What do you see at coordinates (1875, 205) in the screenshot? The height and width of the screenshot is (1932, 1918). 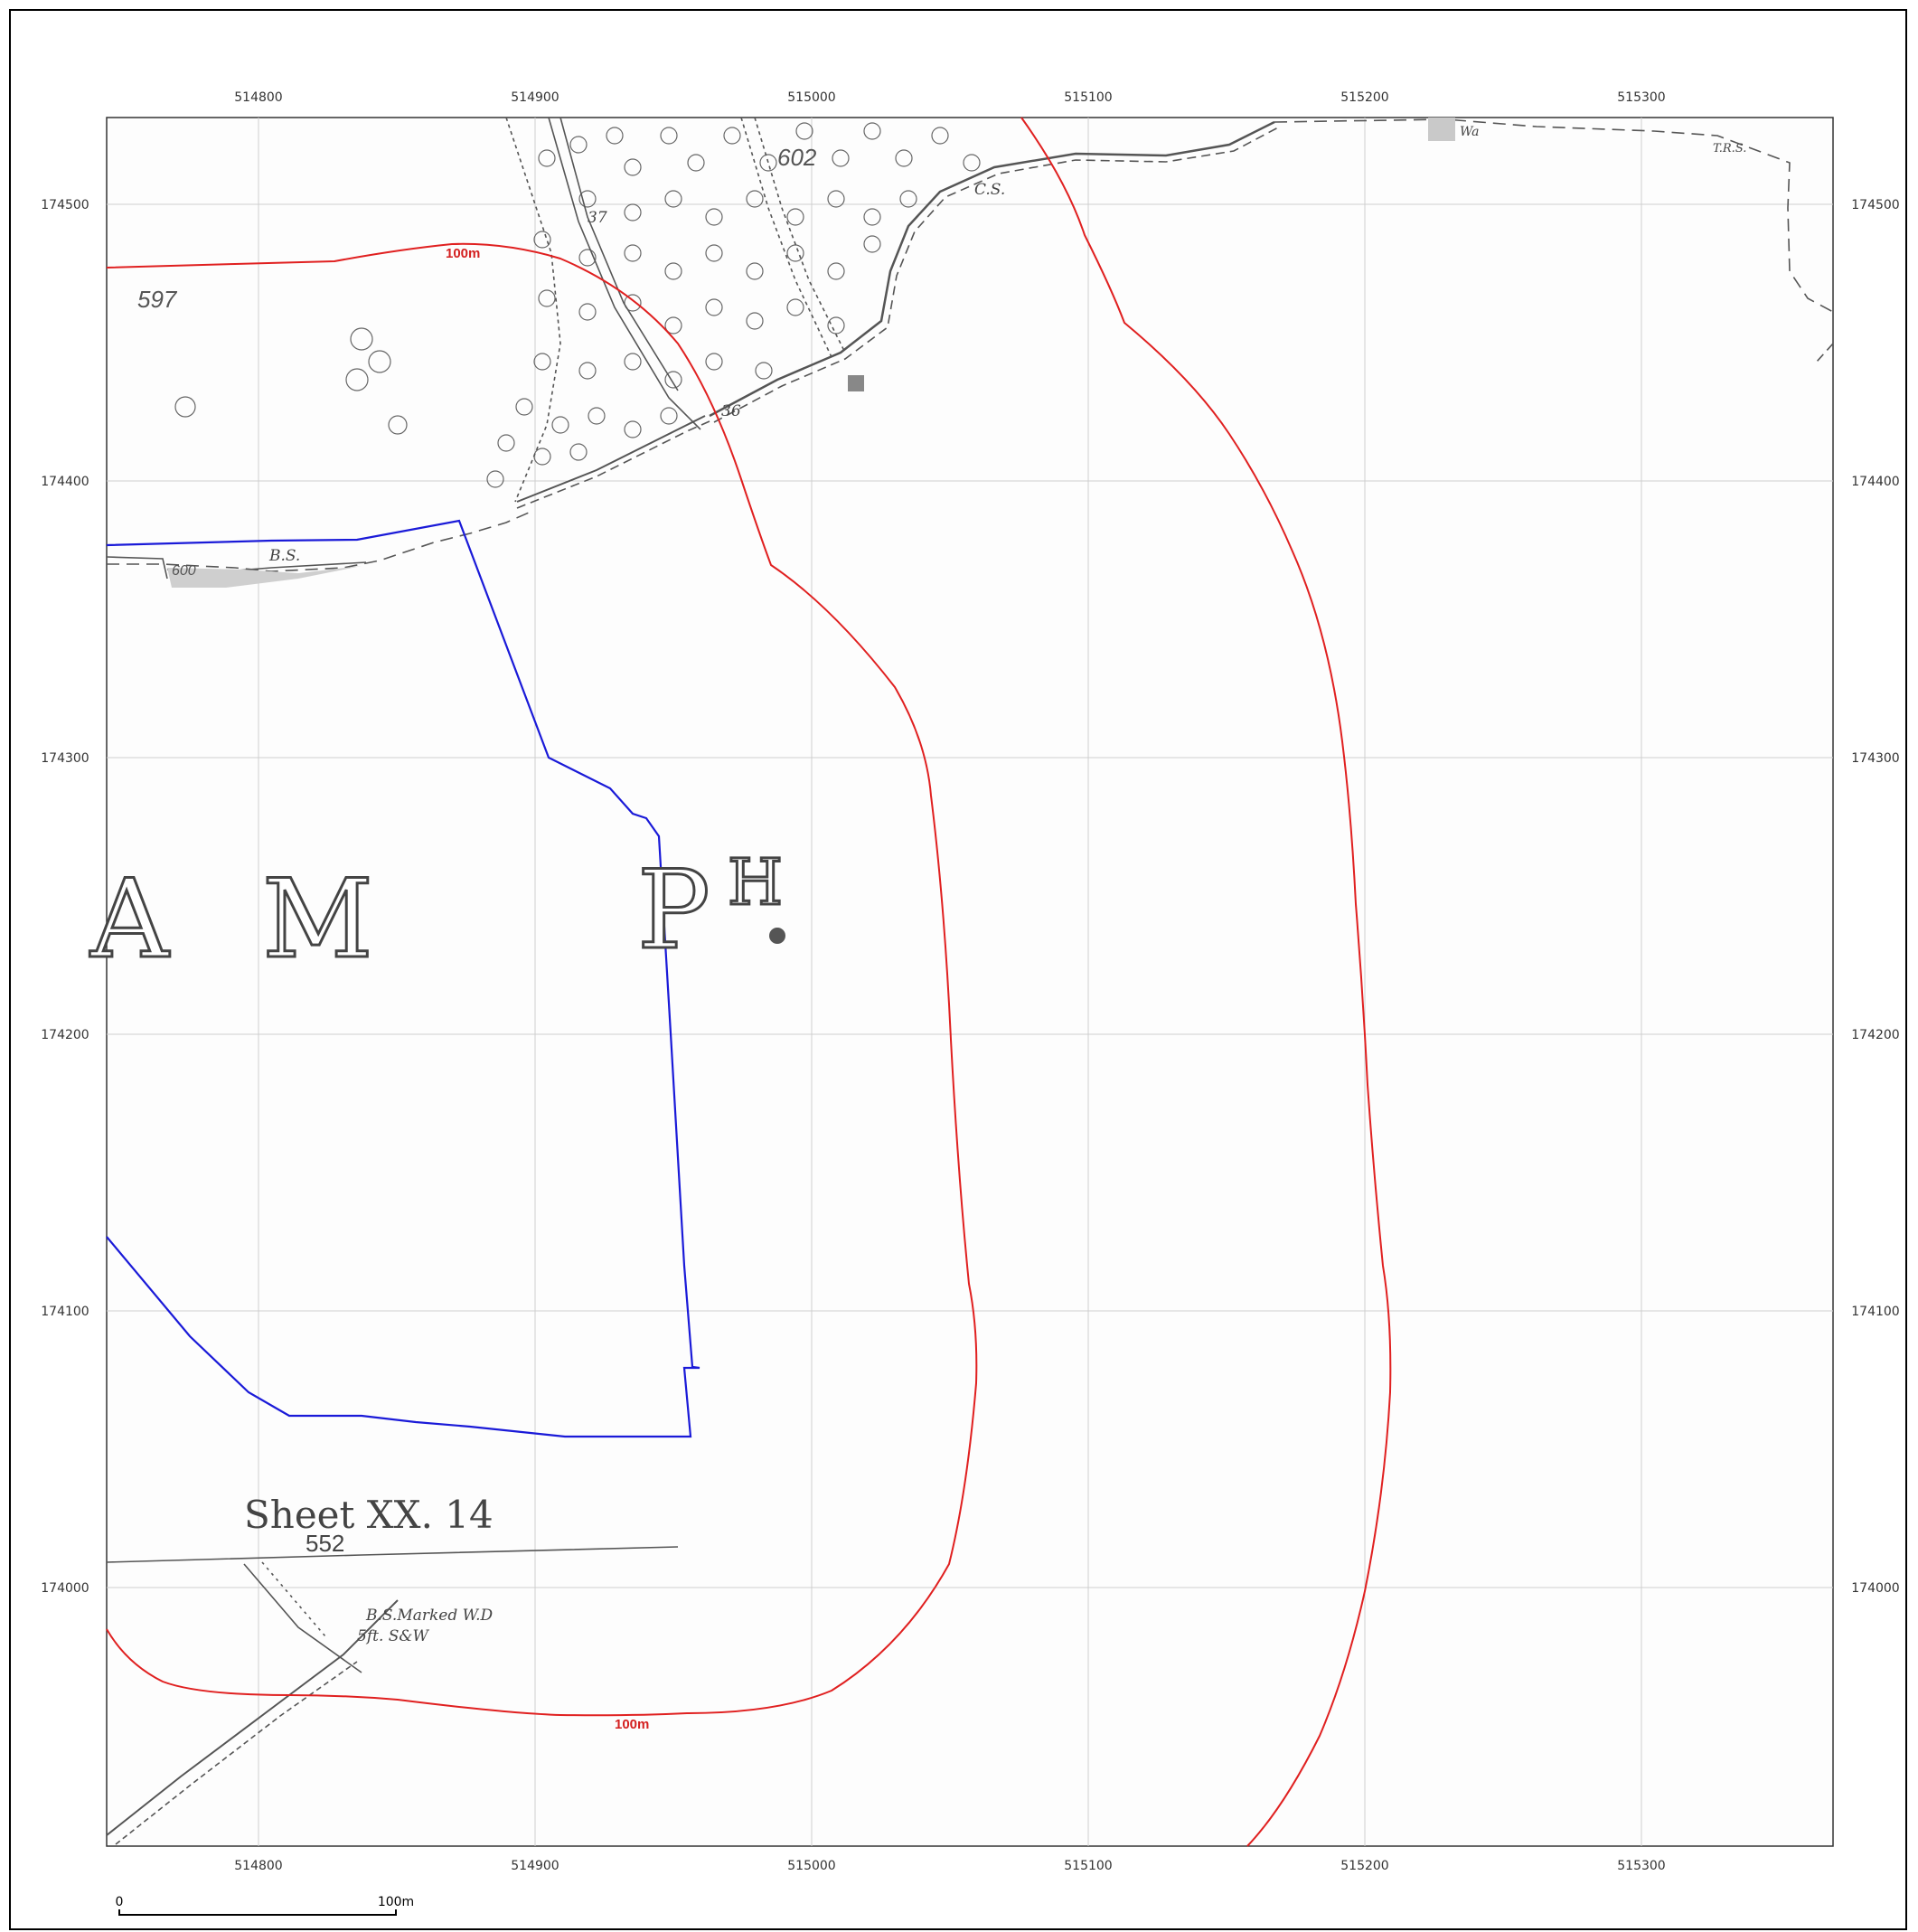 I see `y-tick-right-174500: 174500` at bounding box center [1875, 205].